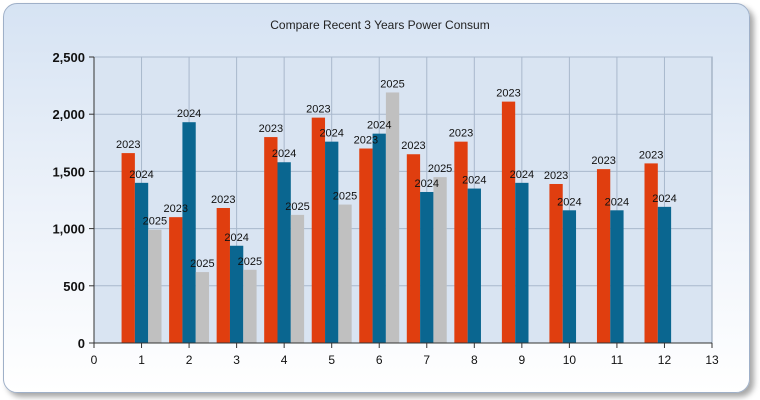  What do you see at coordinates (94, 360) in the screenshot?
I see `x-tick-label: 0` at bounding box center [94, 360].